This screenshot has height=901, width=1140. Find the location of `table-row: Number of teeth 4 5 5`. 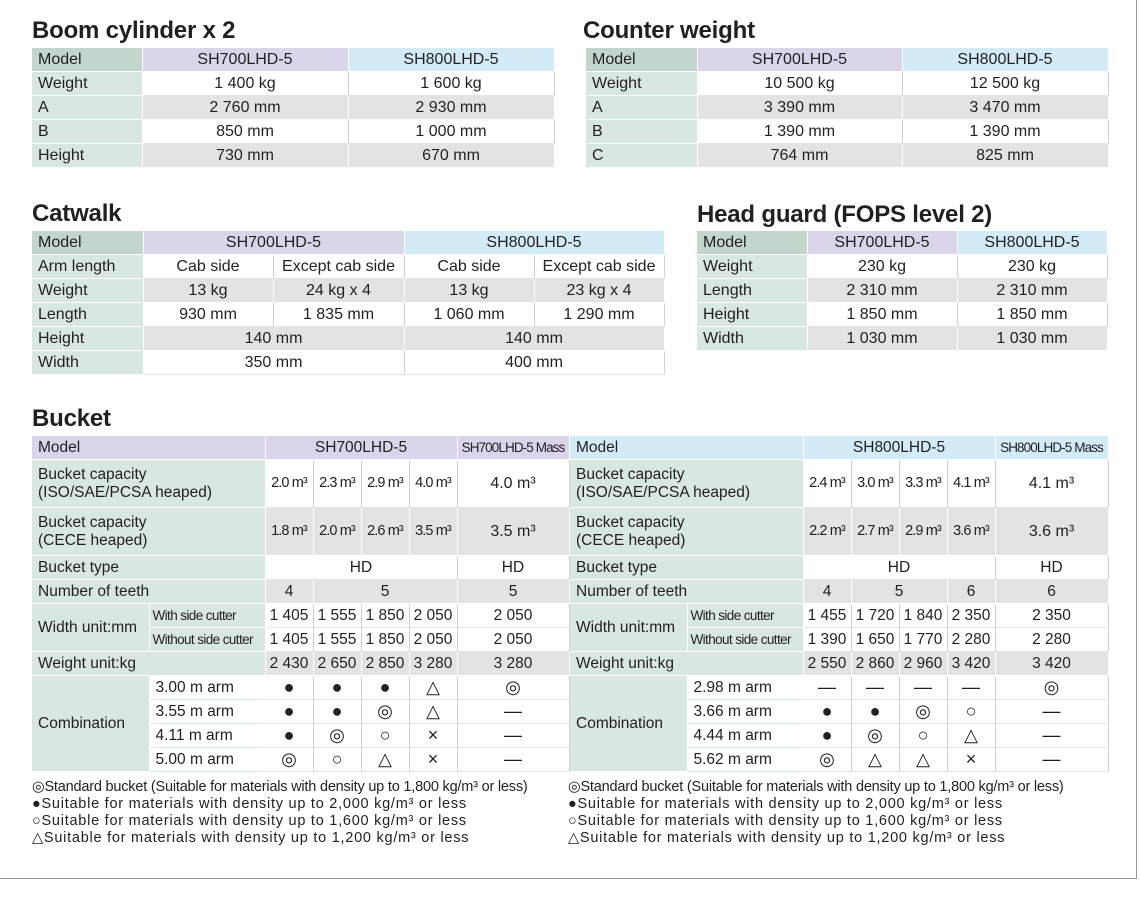

table-row: Number of teeth 4 5 5 is located at coordinates (301, 591).